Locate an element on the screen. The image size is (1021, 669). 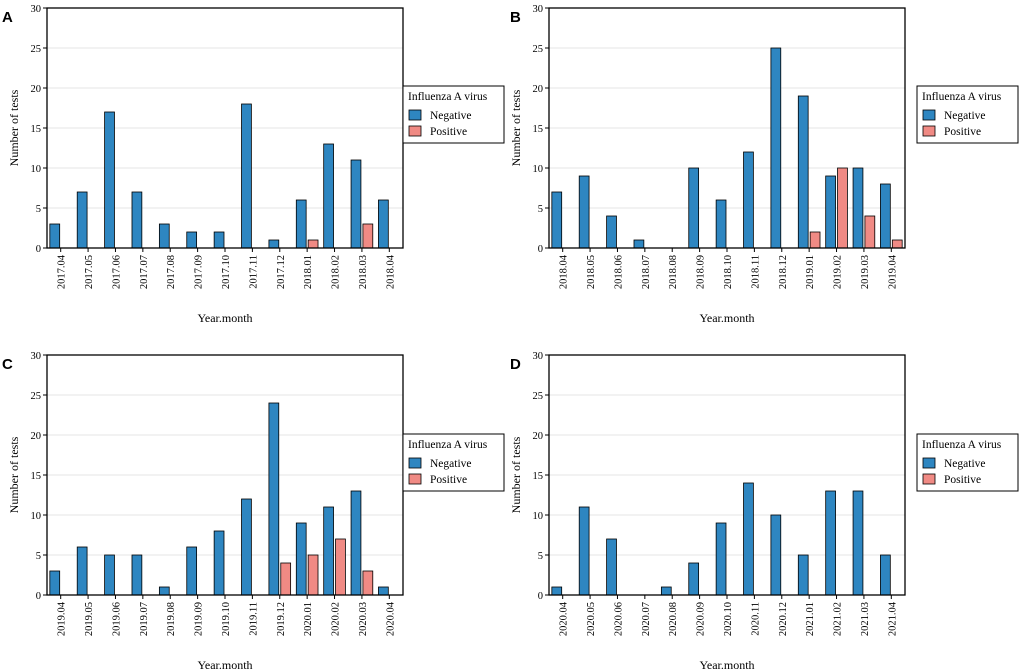
x-tick-label: 2020.03 is located at coordinates (363, 619).